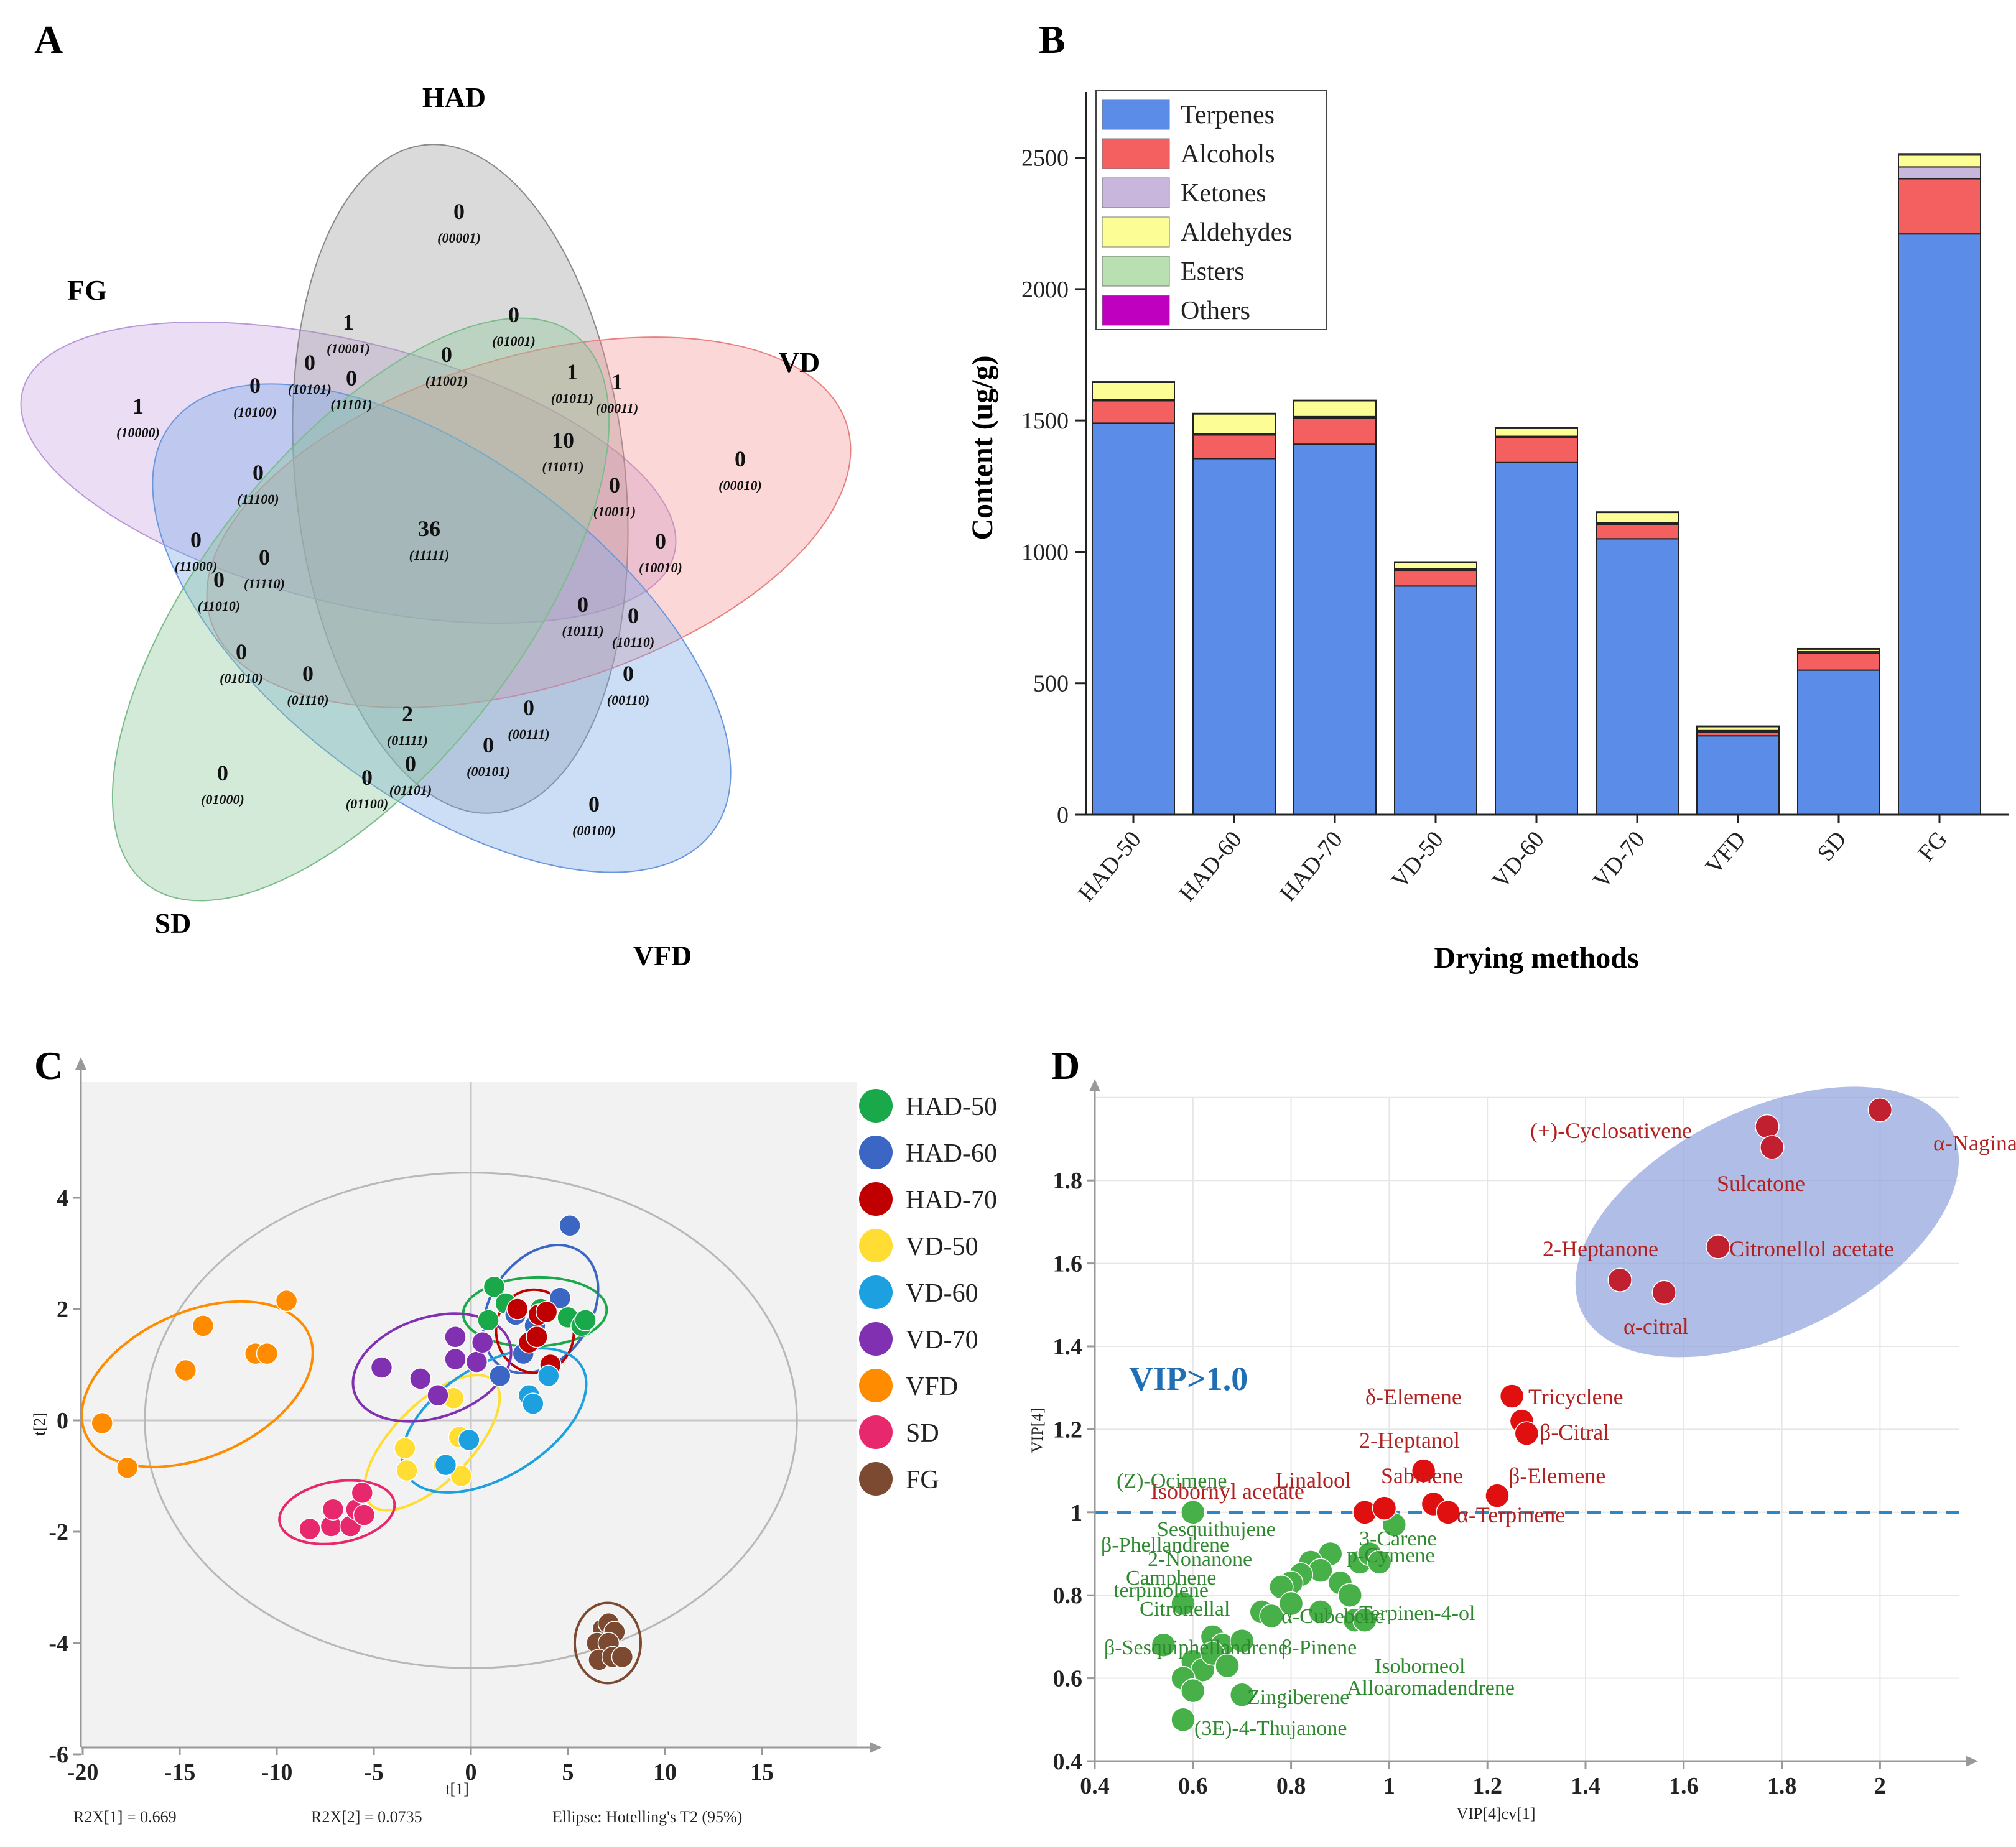 The width and height of the screenshot is (2016, 1847). I want to click on venn-count-10000: 1, so click(138, 407).